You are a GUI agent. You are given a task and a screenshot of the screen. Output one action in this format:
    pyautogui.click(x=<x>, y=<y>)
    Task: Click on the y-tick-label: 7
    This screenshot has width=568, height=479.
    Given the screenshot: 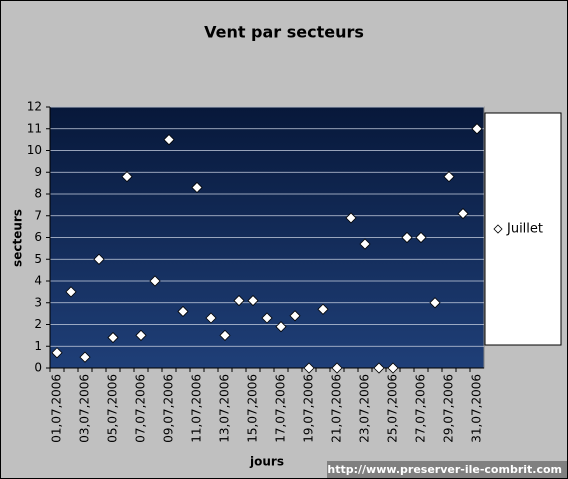 What is the action you would take?
    pyautogui.click(x=38, y=215)
    